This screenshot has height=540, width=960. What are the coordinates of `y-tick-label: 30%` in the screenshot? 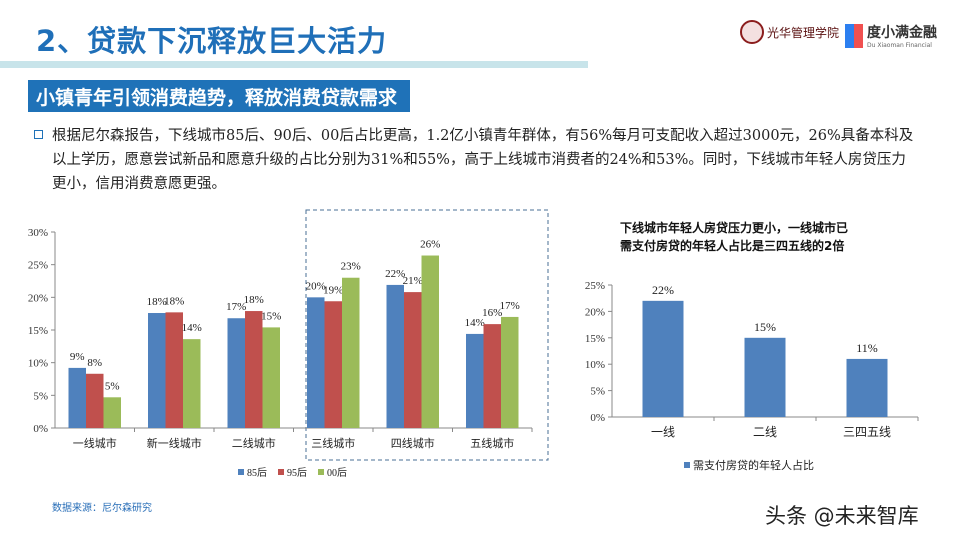 It's located at (38, 233).